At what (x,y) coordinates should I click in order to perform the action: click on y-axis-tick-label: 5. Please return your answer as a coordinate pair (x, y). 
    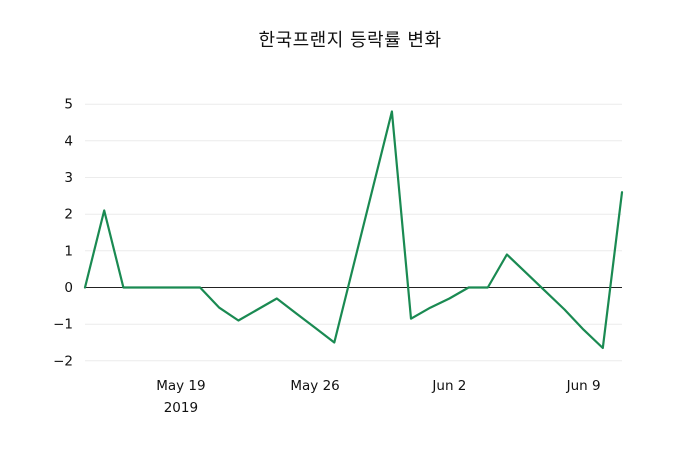
    Looking at the image, I should click on (68, 105).